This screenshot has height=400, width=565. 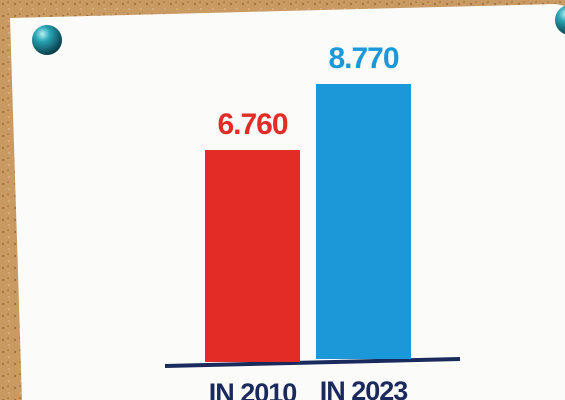 What do you see at coordinates (364, 388) in the screenshot?
I see `x-tick-label: IN 2023` at bounding box center [364, 388].